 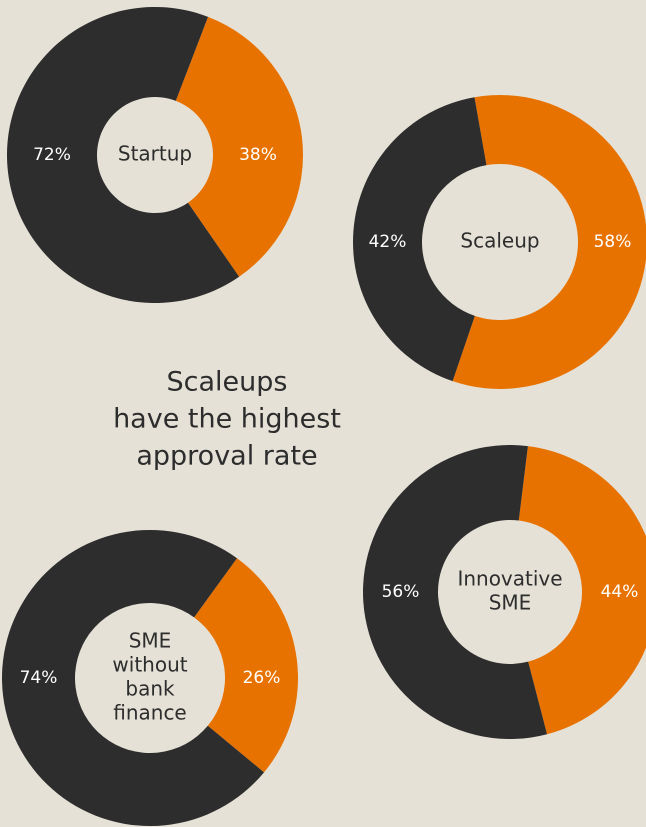 I want to click on value-label: 74%, so click(x=39, y=678).